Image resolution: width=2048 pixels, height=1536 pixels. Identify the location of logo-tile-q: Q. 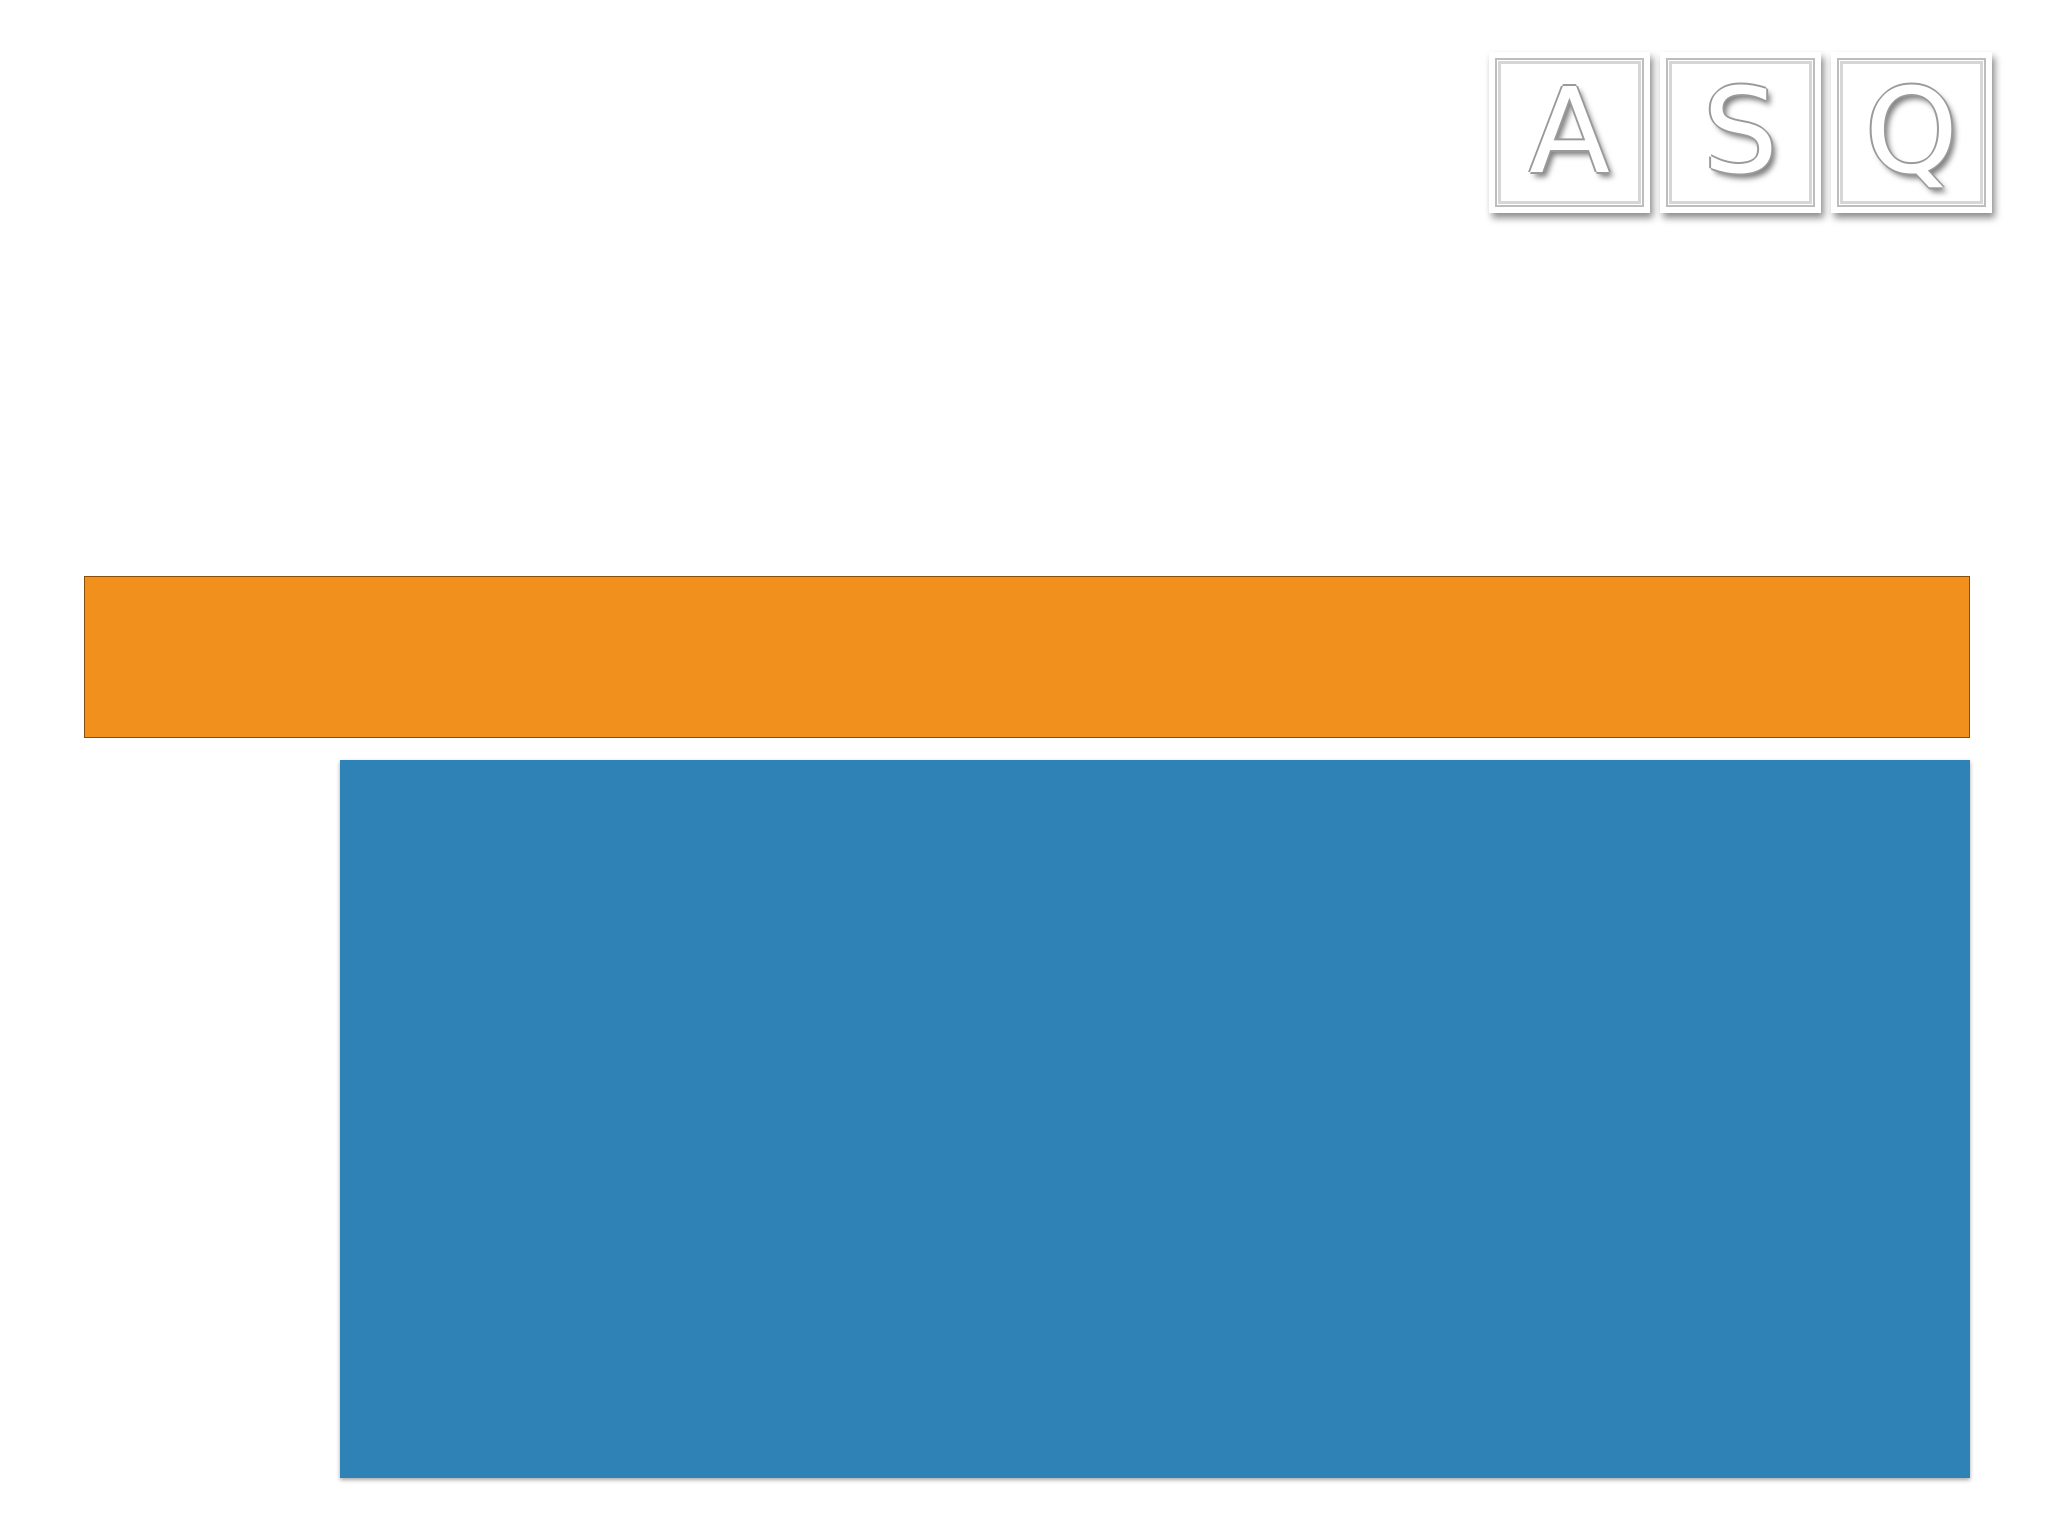
(1911, 132).